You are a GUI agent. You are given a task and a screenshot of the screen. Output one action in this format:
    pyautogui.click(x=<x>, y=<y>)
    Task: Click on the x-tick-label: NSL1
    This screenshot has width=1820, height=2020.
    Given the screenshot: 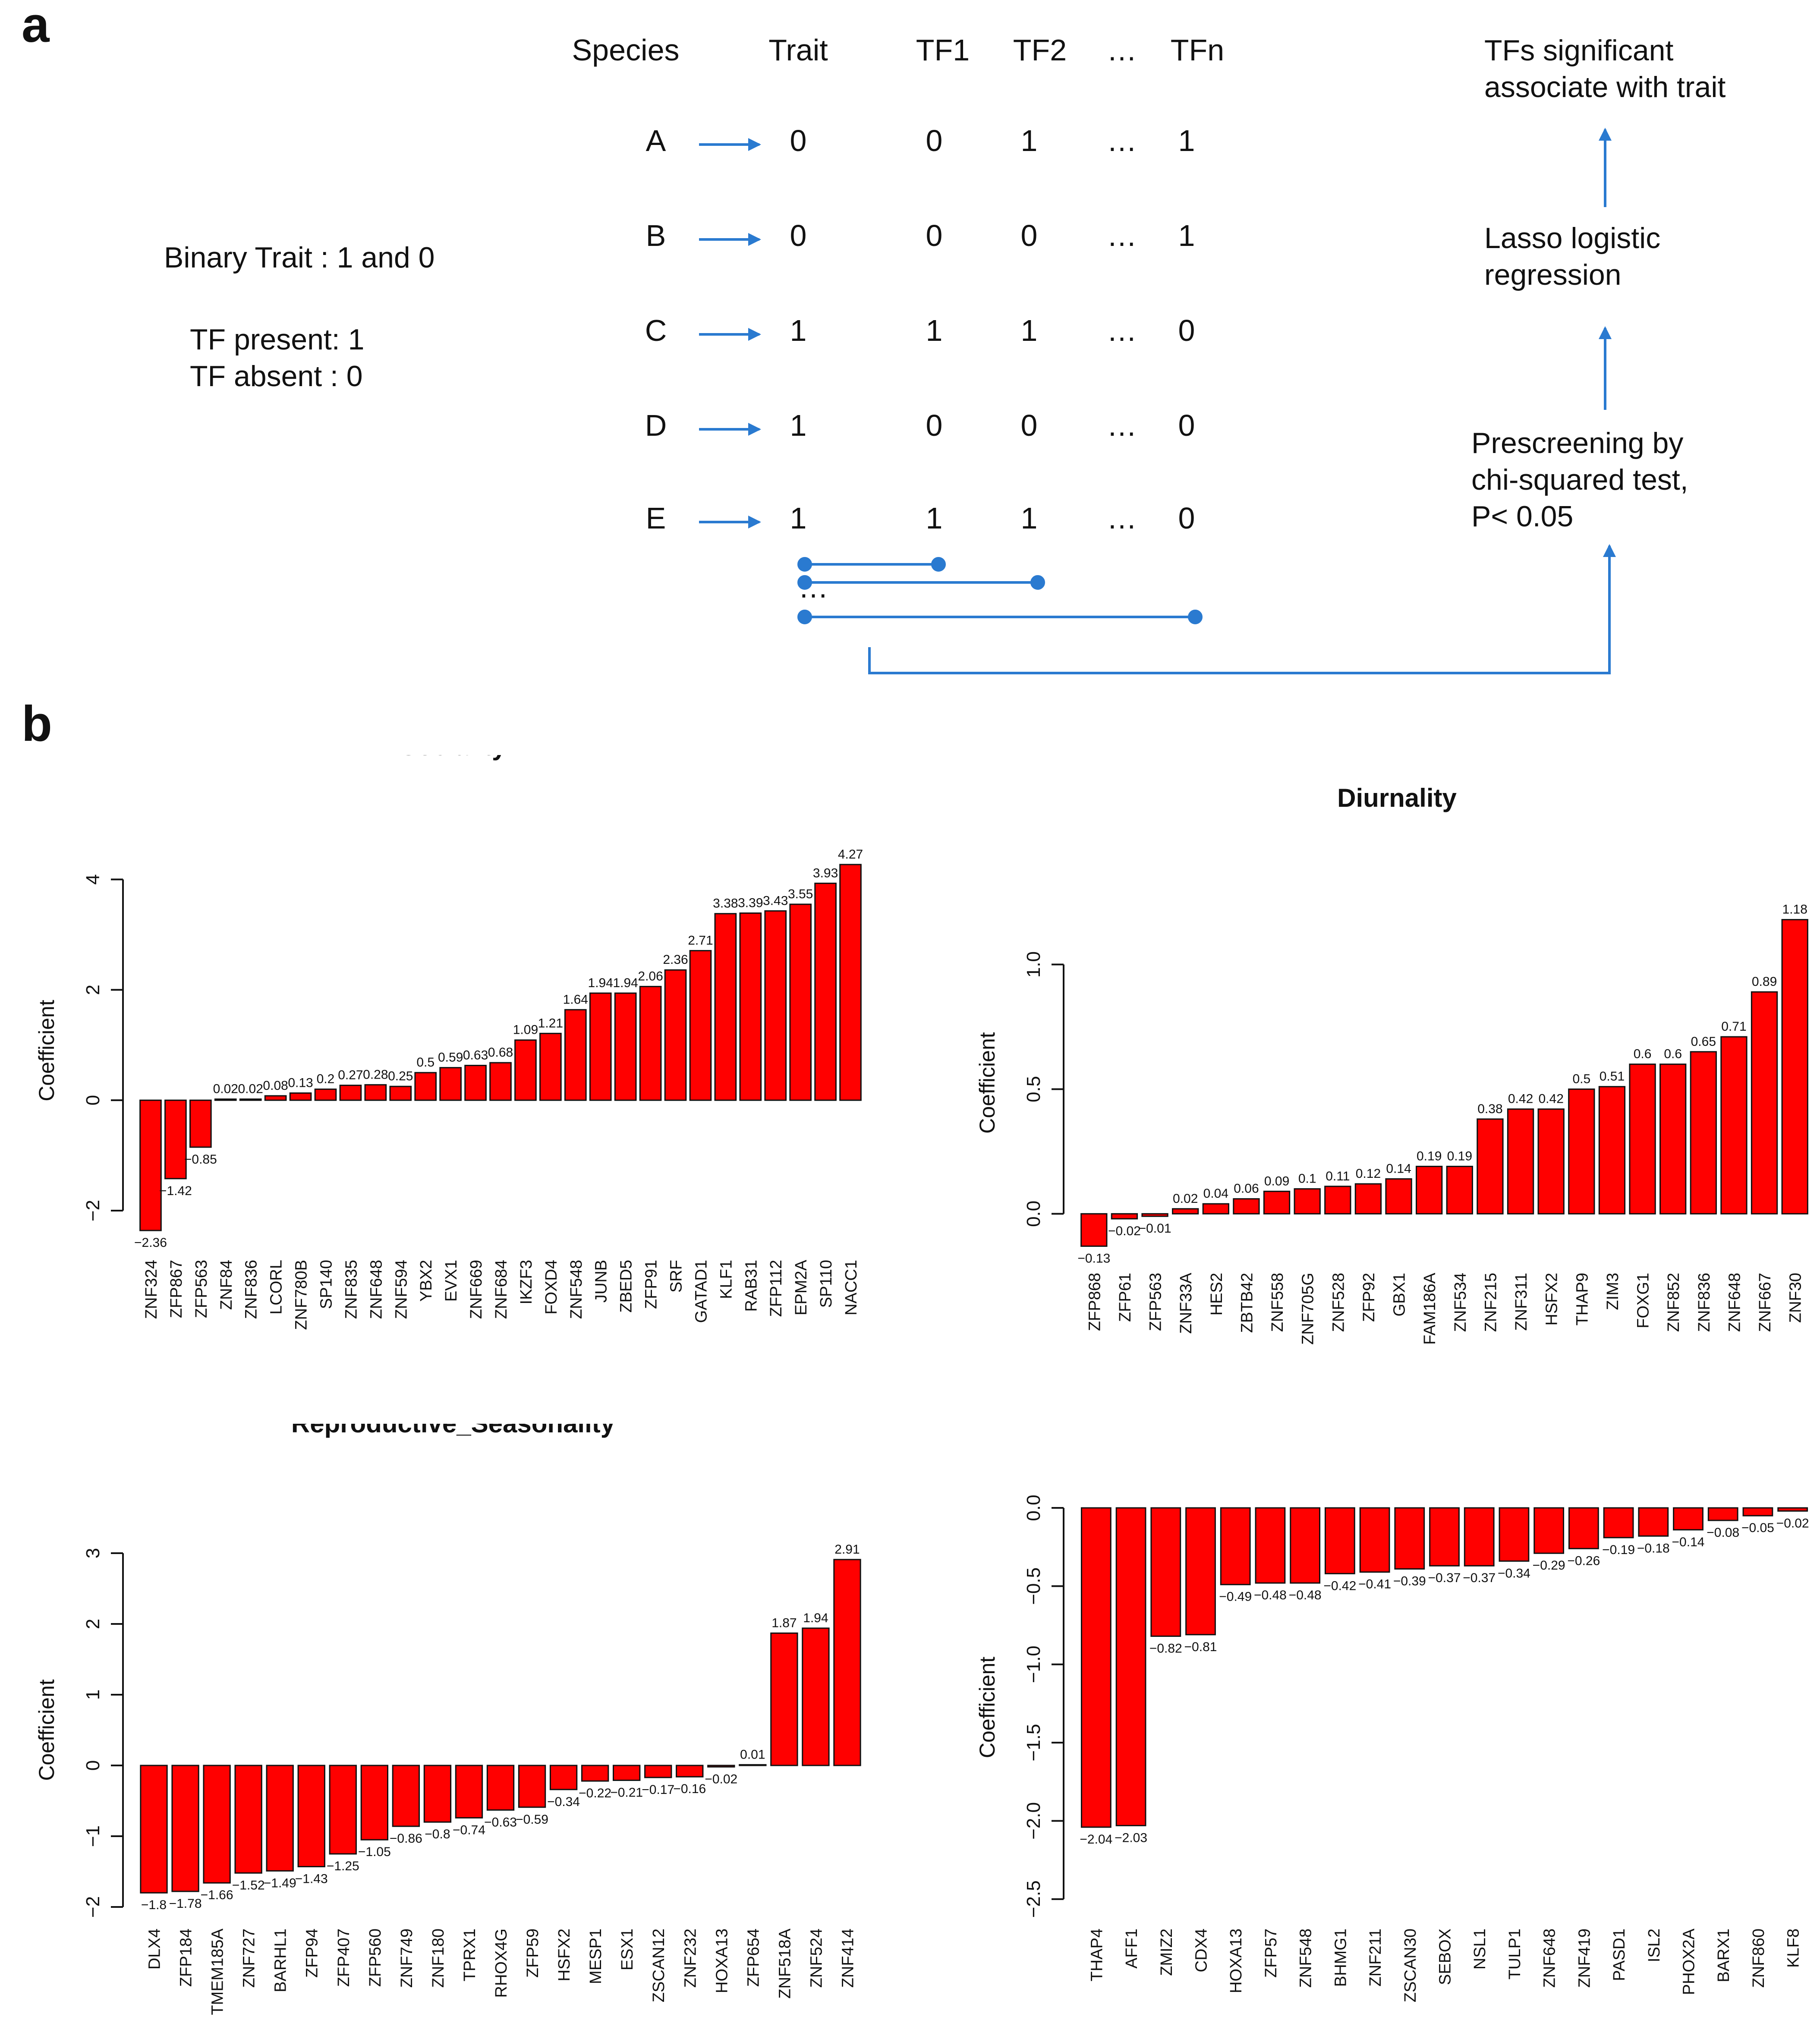 What is the action you would take?
    pyautogui.click(x=1480, y=1949)
    